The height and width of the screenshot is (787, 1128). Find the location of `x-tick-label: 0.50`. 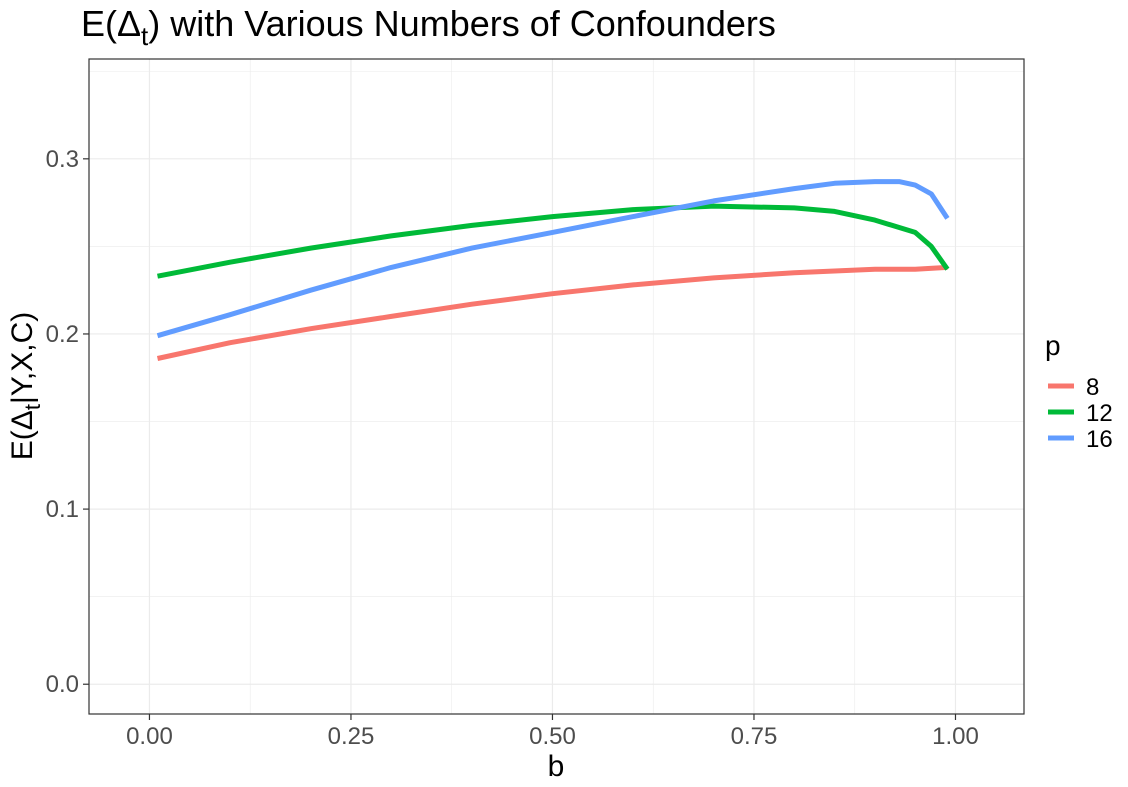

x-tick-label: 0.50 is located at coordinates (552, 736).